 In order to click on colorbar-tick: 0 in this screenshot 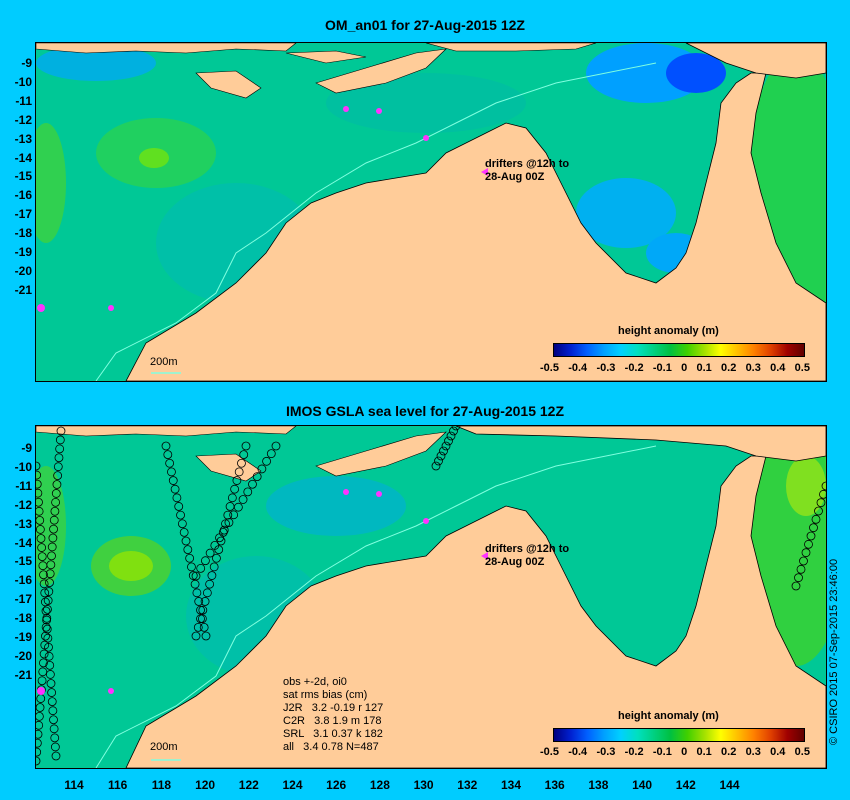, I will do `click(684, 752)`.